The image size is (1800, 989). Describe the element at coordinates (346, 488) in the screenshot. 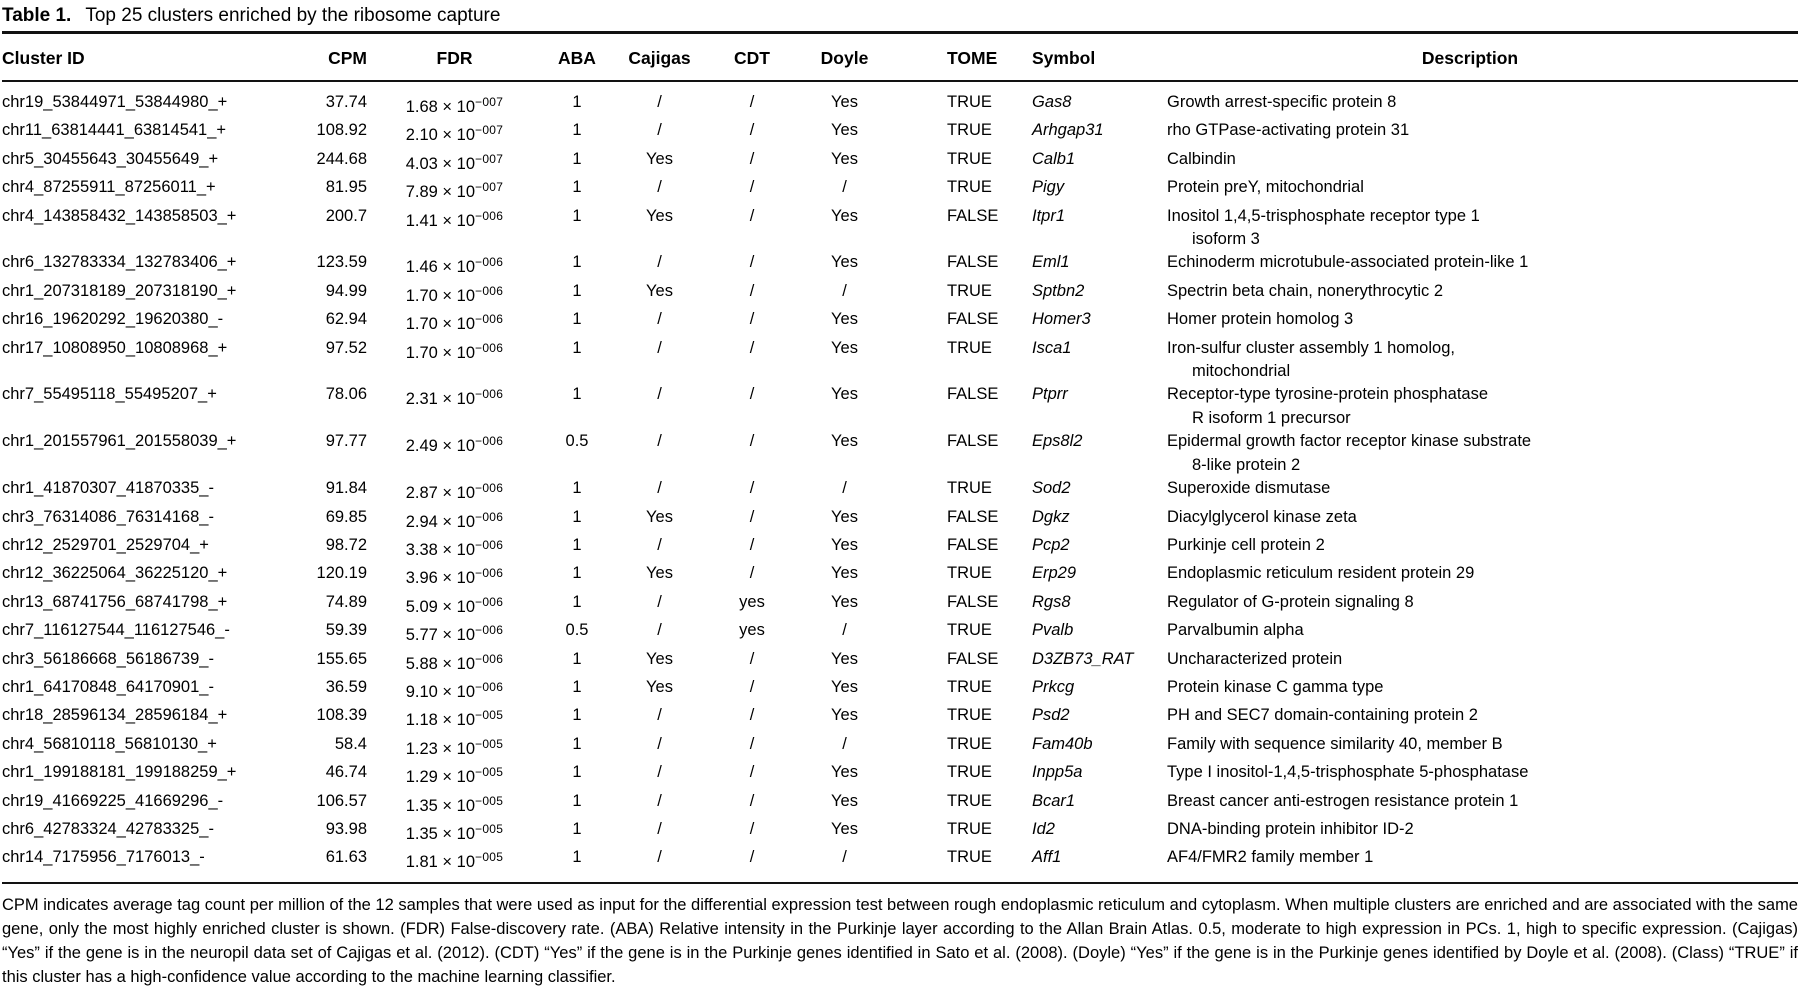

I see `cpm-cell: 91.84` at that location.